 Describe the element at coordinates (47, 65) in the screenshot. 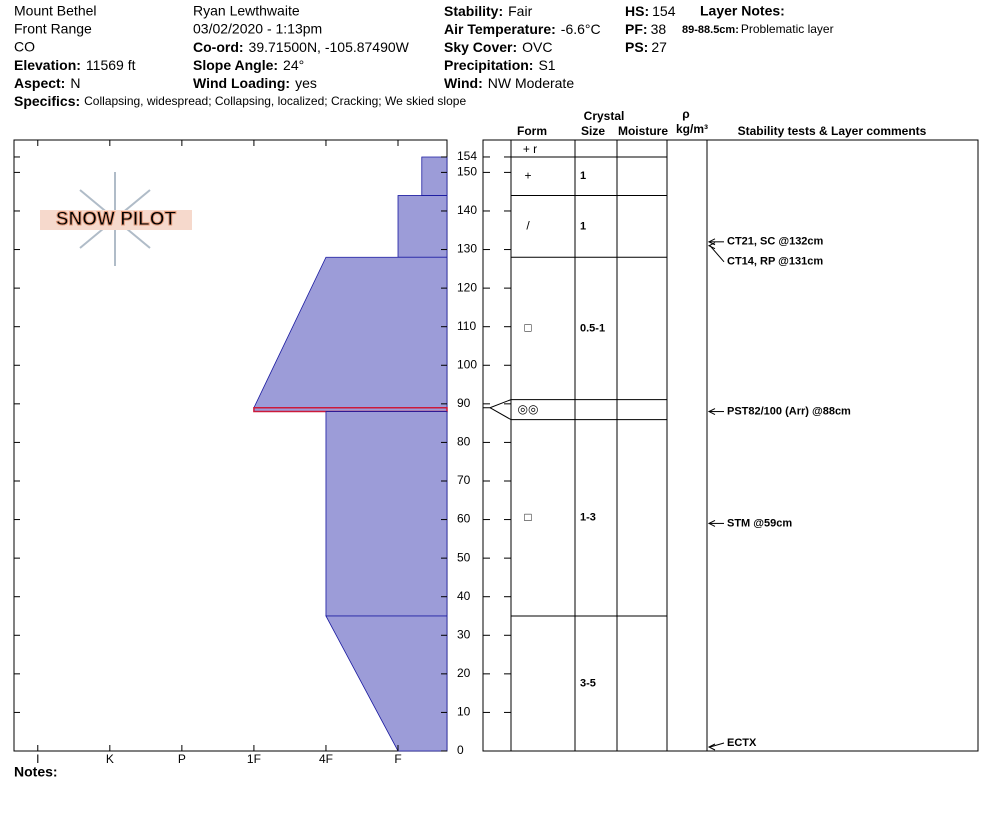

I see `field-label: Elevation:` at that location.